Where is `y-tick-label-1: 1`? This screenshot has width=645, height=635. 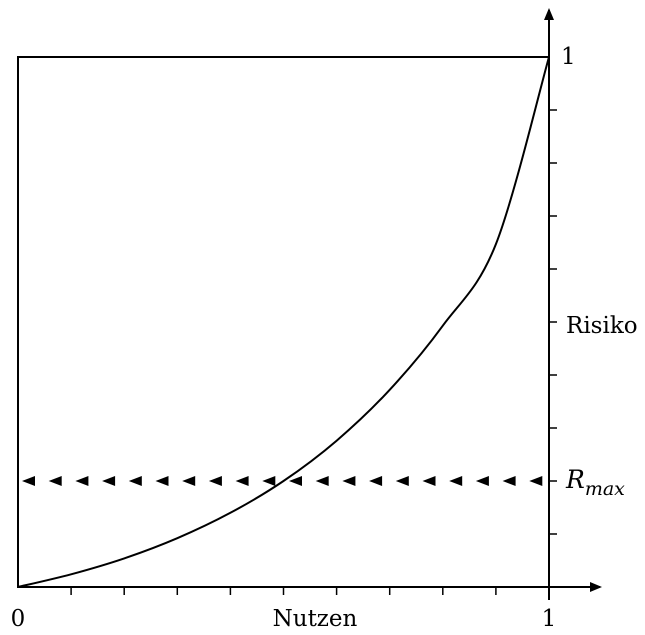 y-tick-label-1: 1 is located at coordinates (568, 57).